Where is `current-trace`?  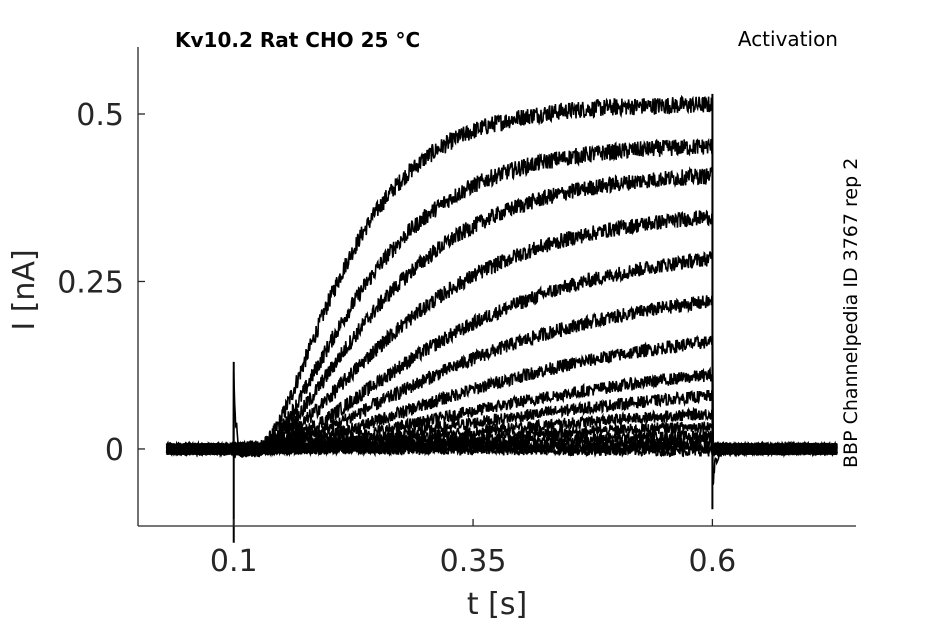
current-trace is located at coordinates (501, 449).